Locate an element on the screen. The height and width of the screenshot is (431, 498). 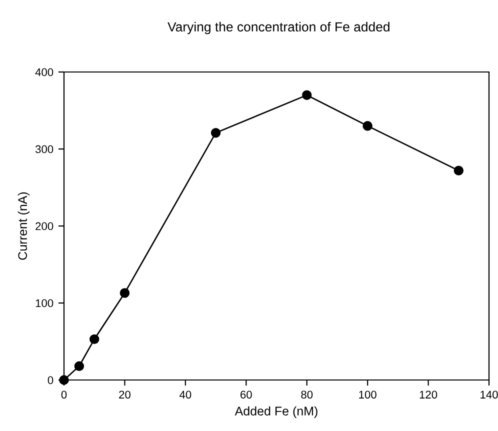
chart-title: Varying the concentration of Fe added is located at coordinates (279, 28).